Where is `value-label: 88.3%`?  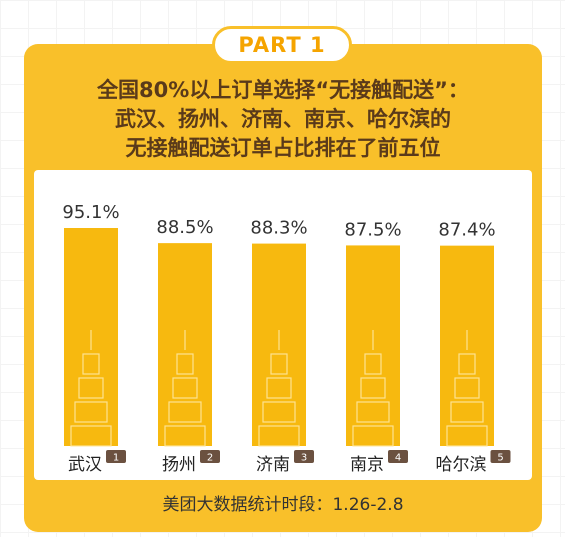 value-label: 88.3% is located at coordinates (278, 228).